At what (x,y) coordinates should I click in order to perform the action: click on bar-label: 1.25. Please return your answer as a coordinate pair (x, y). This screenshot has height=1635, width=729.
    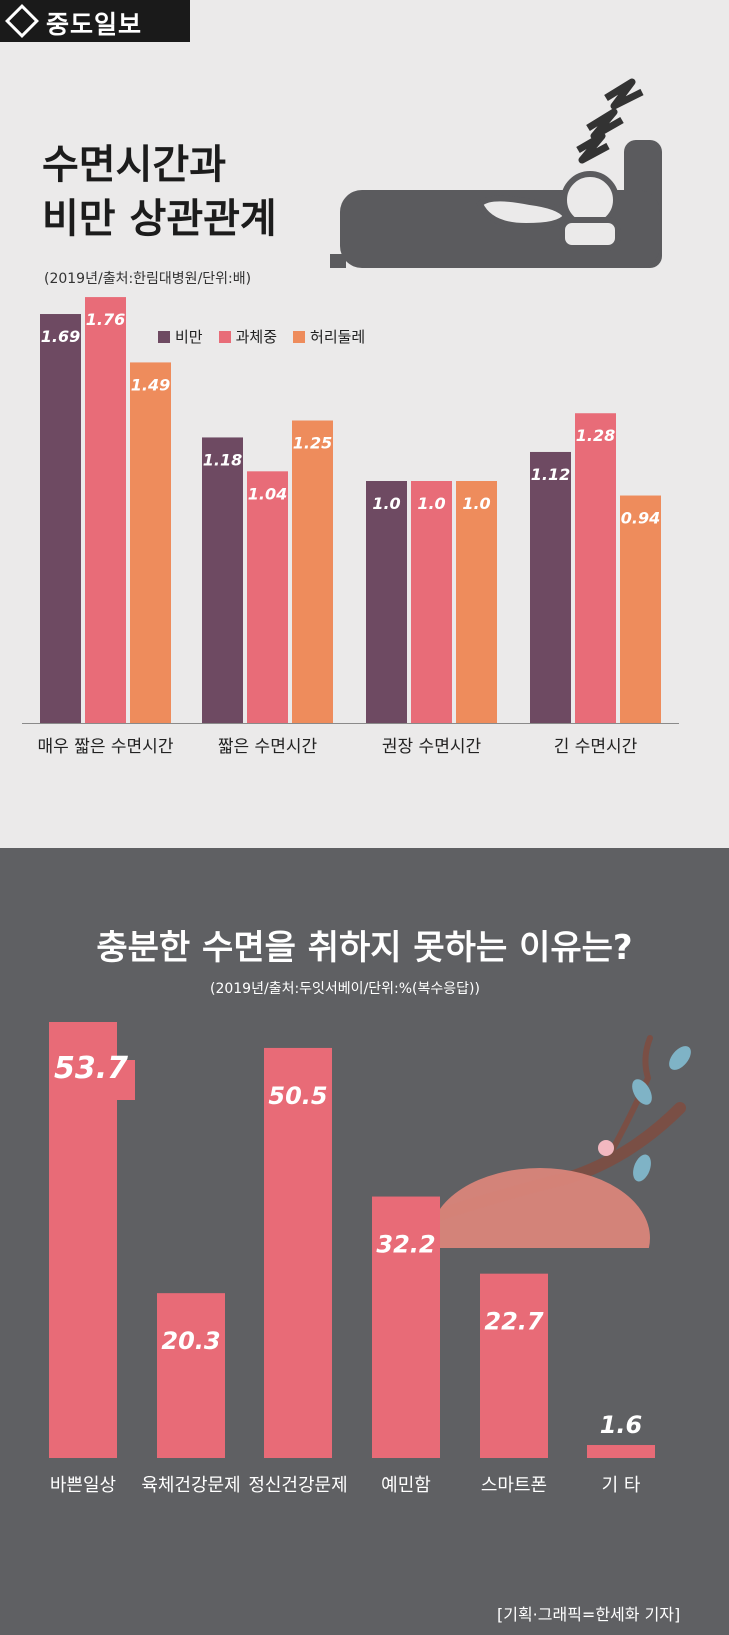
    Looking at the image, I should click on (312, 443).